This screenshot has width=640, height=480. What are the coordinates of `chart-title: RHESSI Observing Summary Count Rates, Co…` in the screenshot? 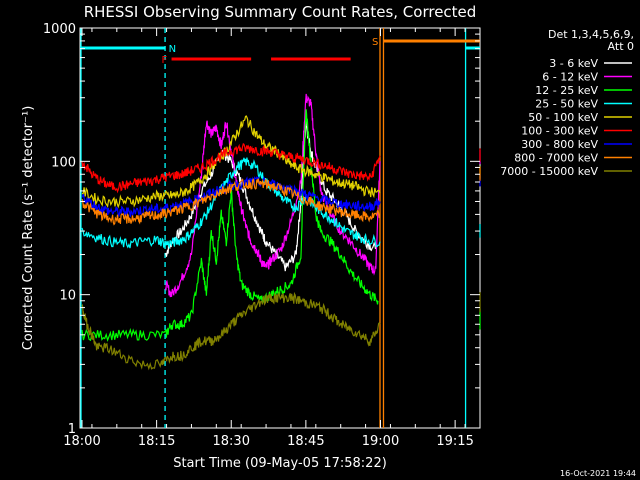 It's located at (280, 12).